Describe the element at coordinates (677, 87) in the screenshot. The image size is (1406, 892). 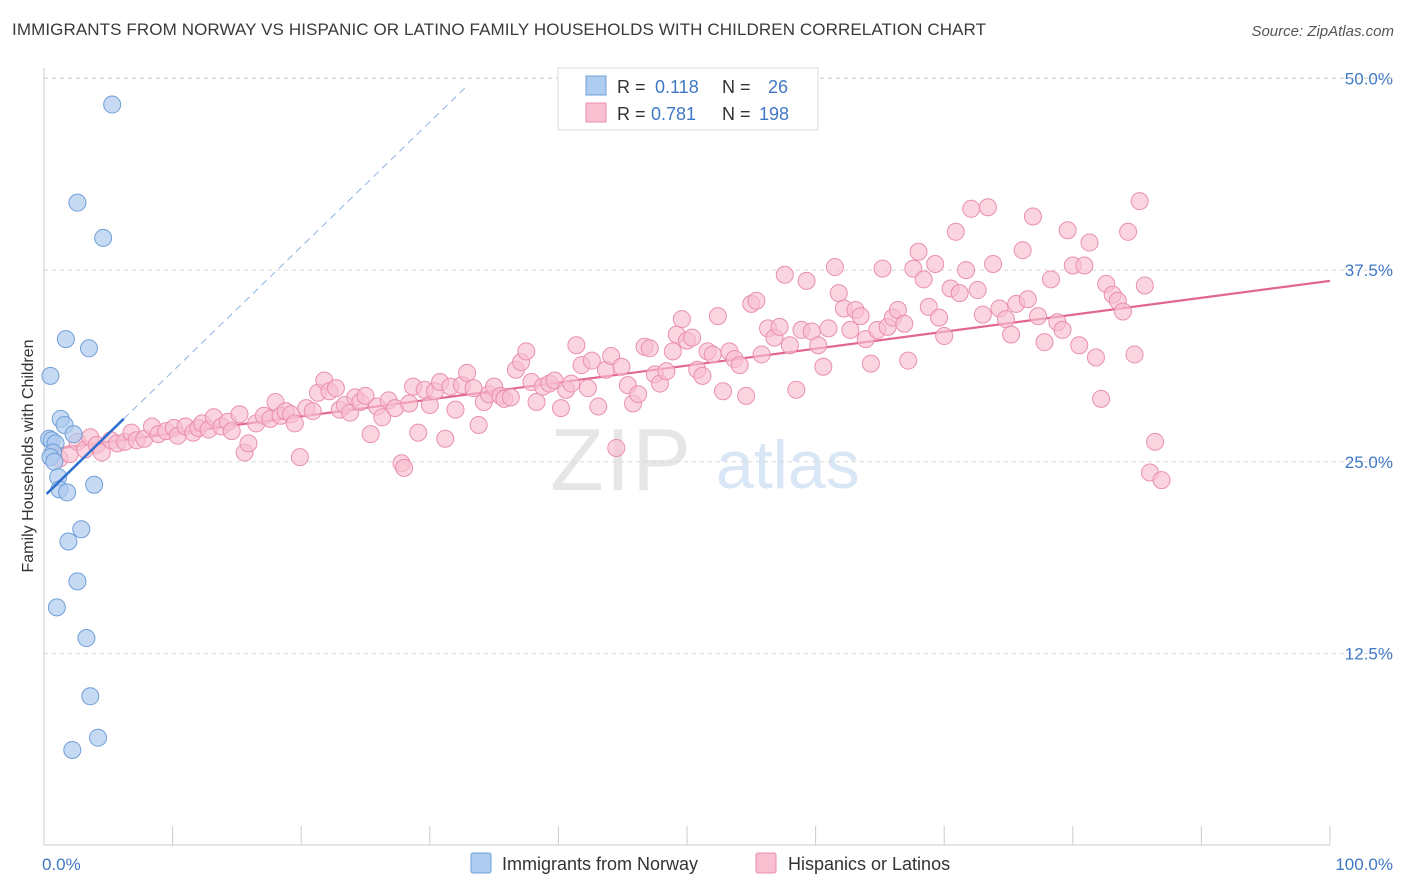
I see `stats-r-value-1: 0.118` at that location.